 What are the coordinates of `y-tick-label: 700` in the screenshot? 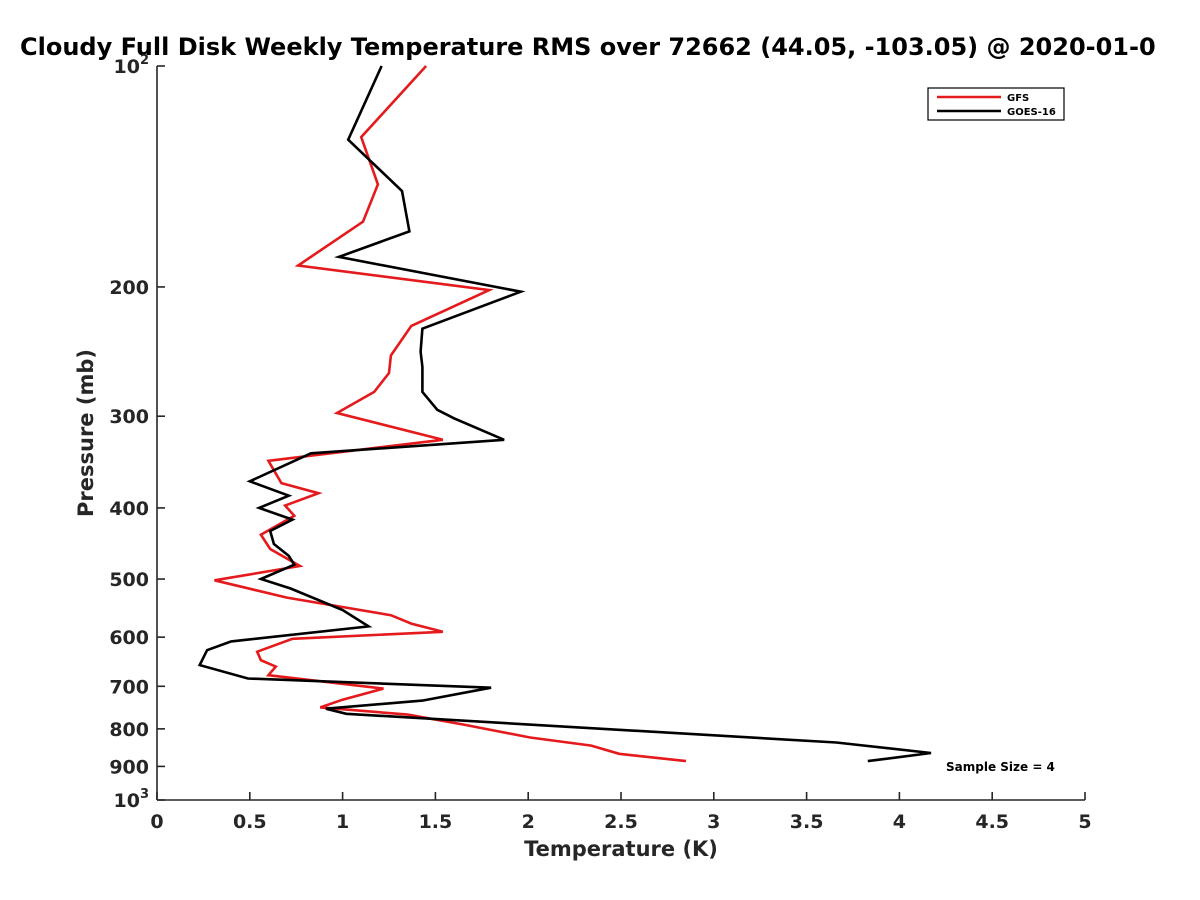 It's located at (129, 687).